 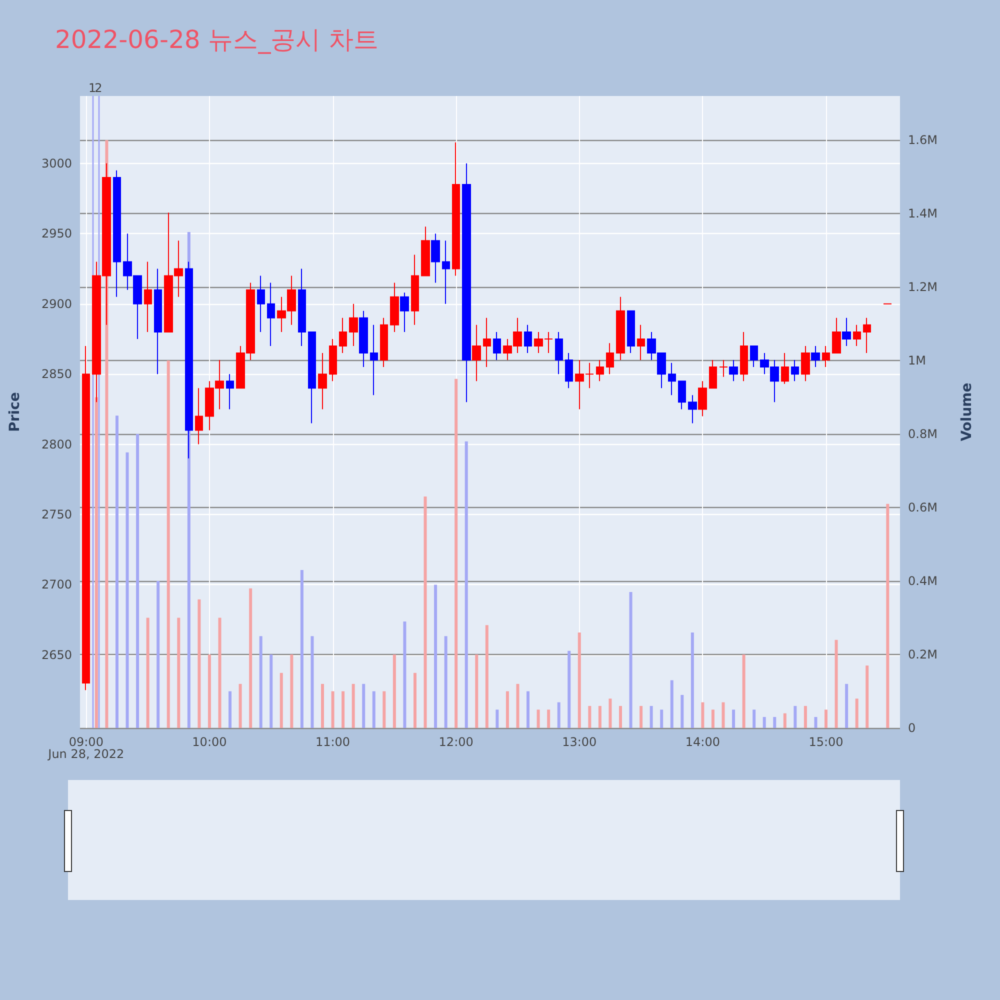 What do you see at coordinates (56, 444) in the screenshot?
I see `y-tick-label: 2800` at bounding box center [56, 444].